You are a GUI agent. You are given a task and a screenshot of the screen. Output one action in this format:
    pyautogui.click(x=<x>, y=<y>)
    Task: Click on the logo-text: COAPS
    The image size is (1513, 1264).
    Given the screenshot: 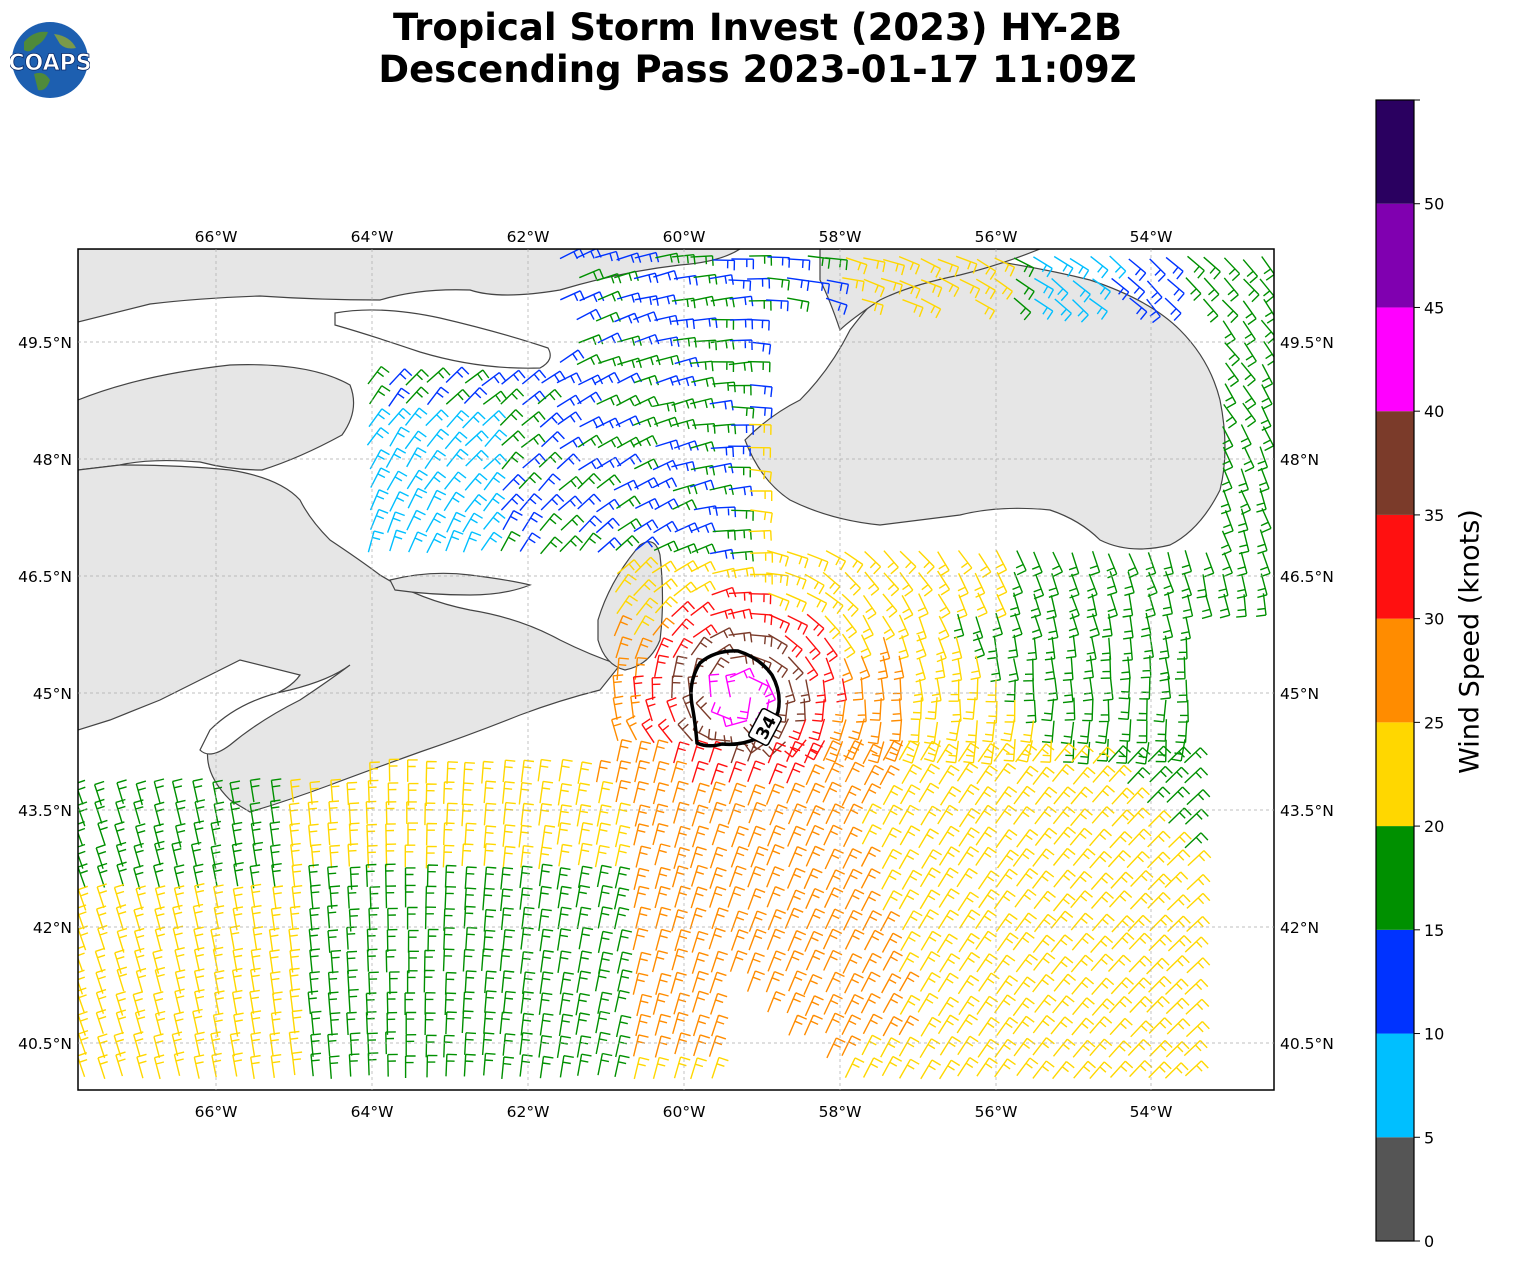 What is the action you would take?
    pyautogui.click(x=50, y=63)
    